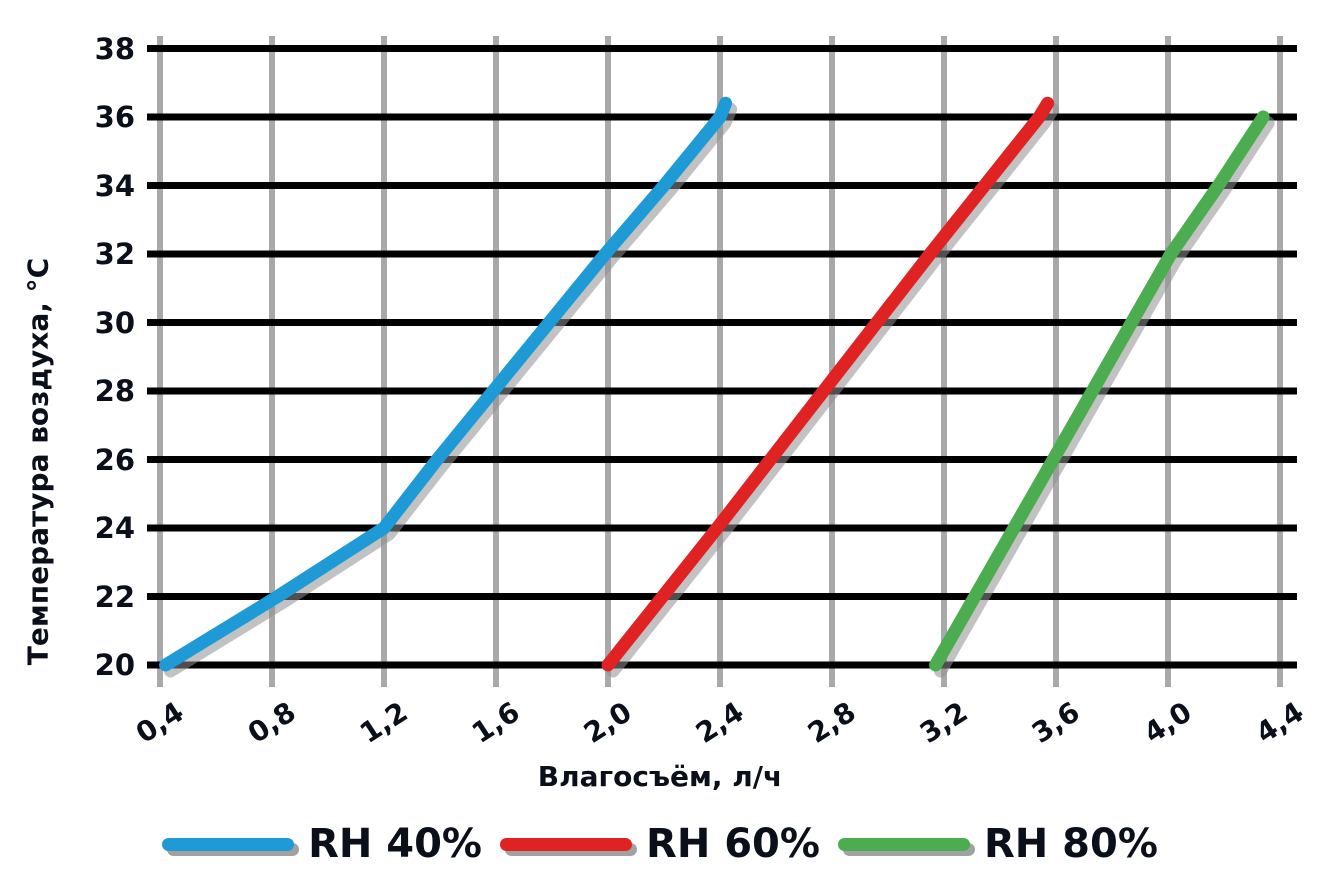 The image size is (1320, 877). Describe the element at coordinates (228, 844) in the screenshot. I see `legend-swatch-rh40-line-icon` at that location.